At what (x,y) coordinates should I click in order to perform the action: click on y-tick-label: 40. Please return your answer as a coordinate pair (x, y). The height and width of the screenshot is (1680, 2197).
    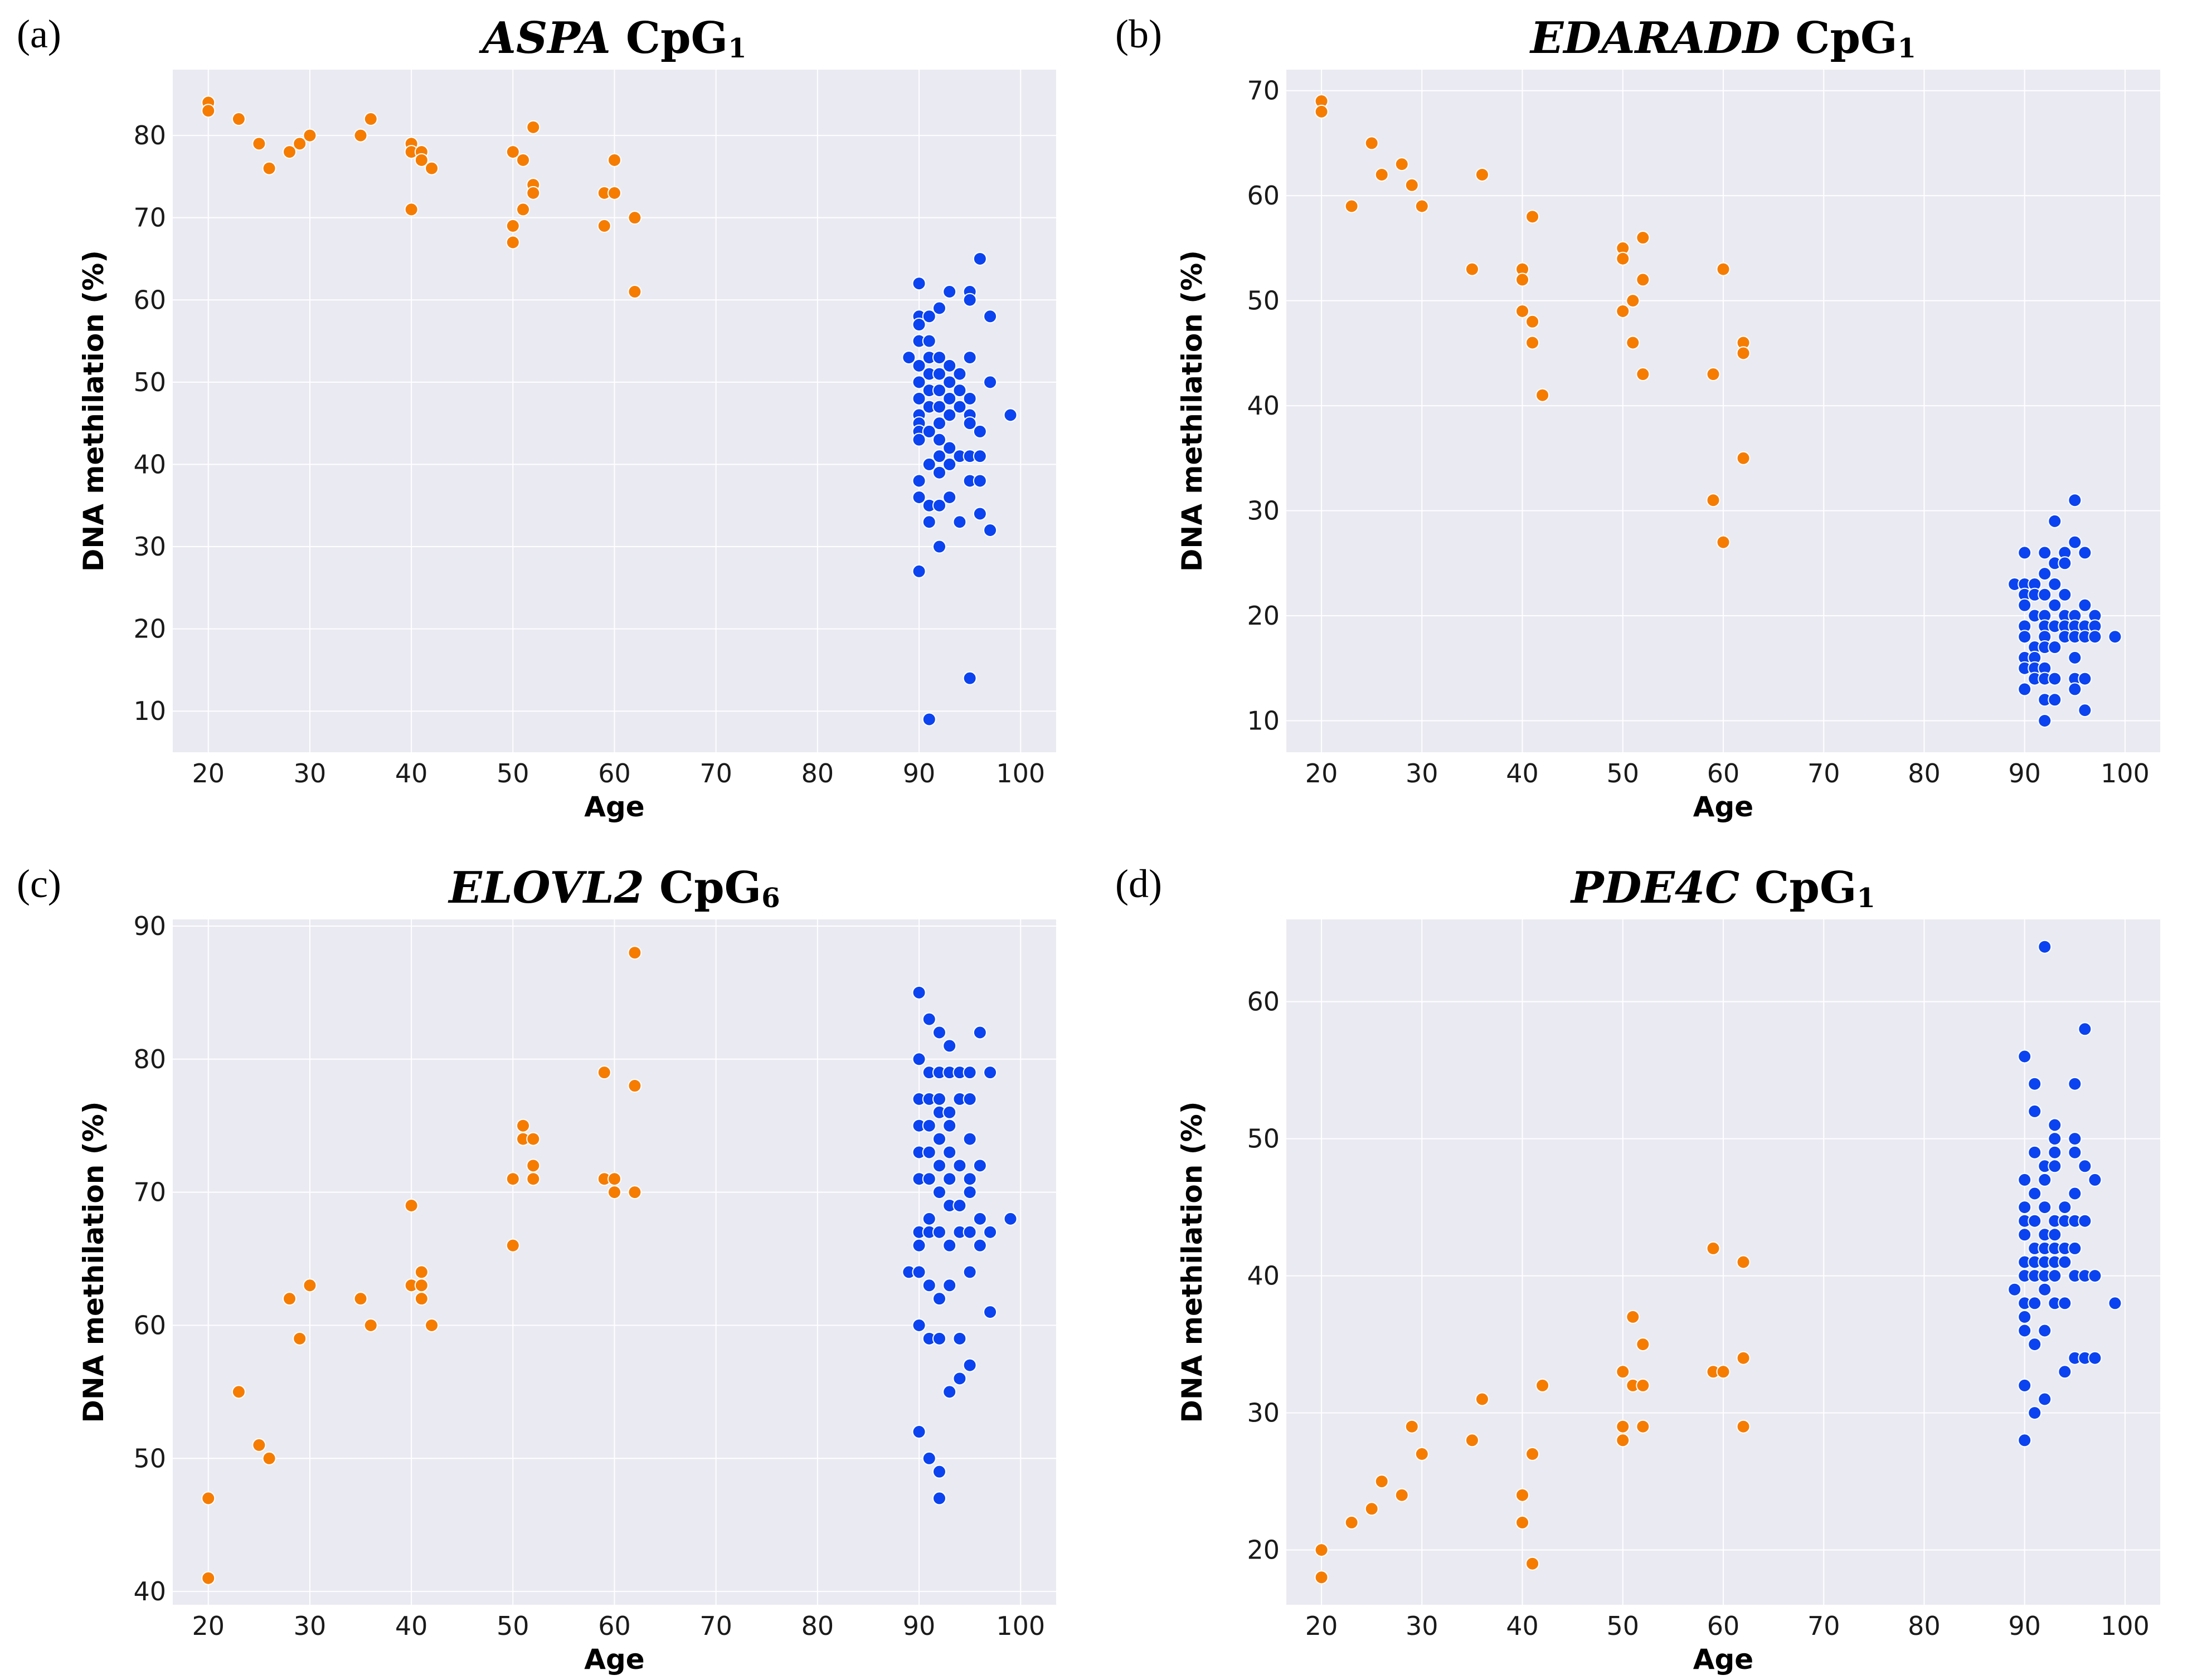
    Looking at the image, I should click on (1263, 1276).